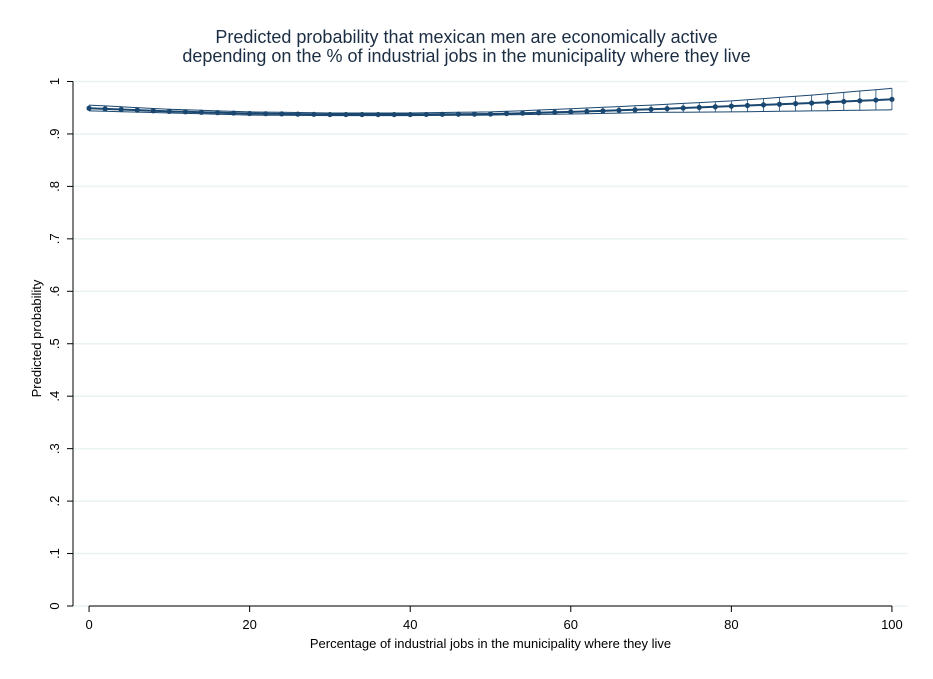  What do you see at coordinates (54, 291) in the screenshot?
I see `y-tick-label: .6` at bounding box center [54, 291].